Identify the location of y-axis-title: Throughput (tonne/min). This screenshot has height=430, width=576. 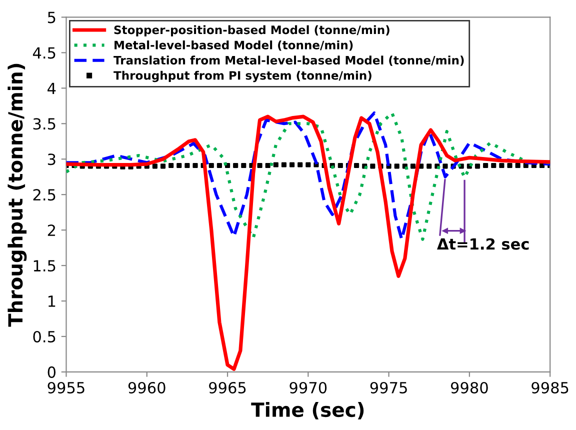
(17, 195).